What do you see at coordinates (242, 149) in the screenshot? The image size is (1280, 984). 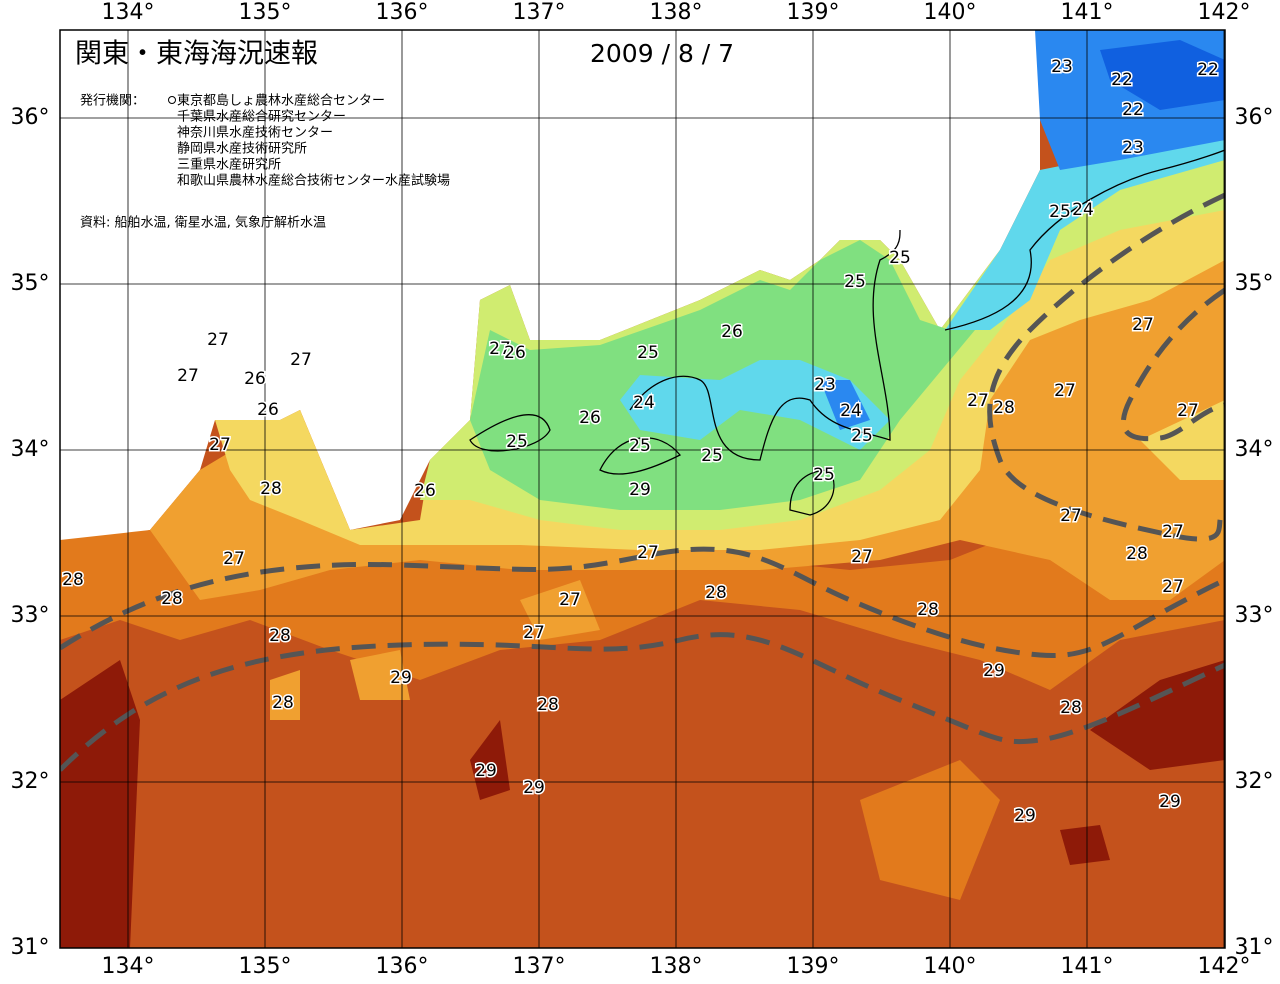 I see `publisher: 静岡県水産技術研究所` at bounding box center [242, 149].